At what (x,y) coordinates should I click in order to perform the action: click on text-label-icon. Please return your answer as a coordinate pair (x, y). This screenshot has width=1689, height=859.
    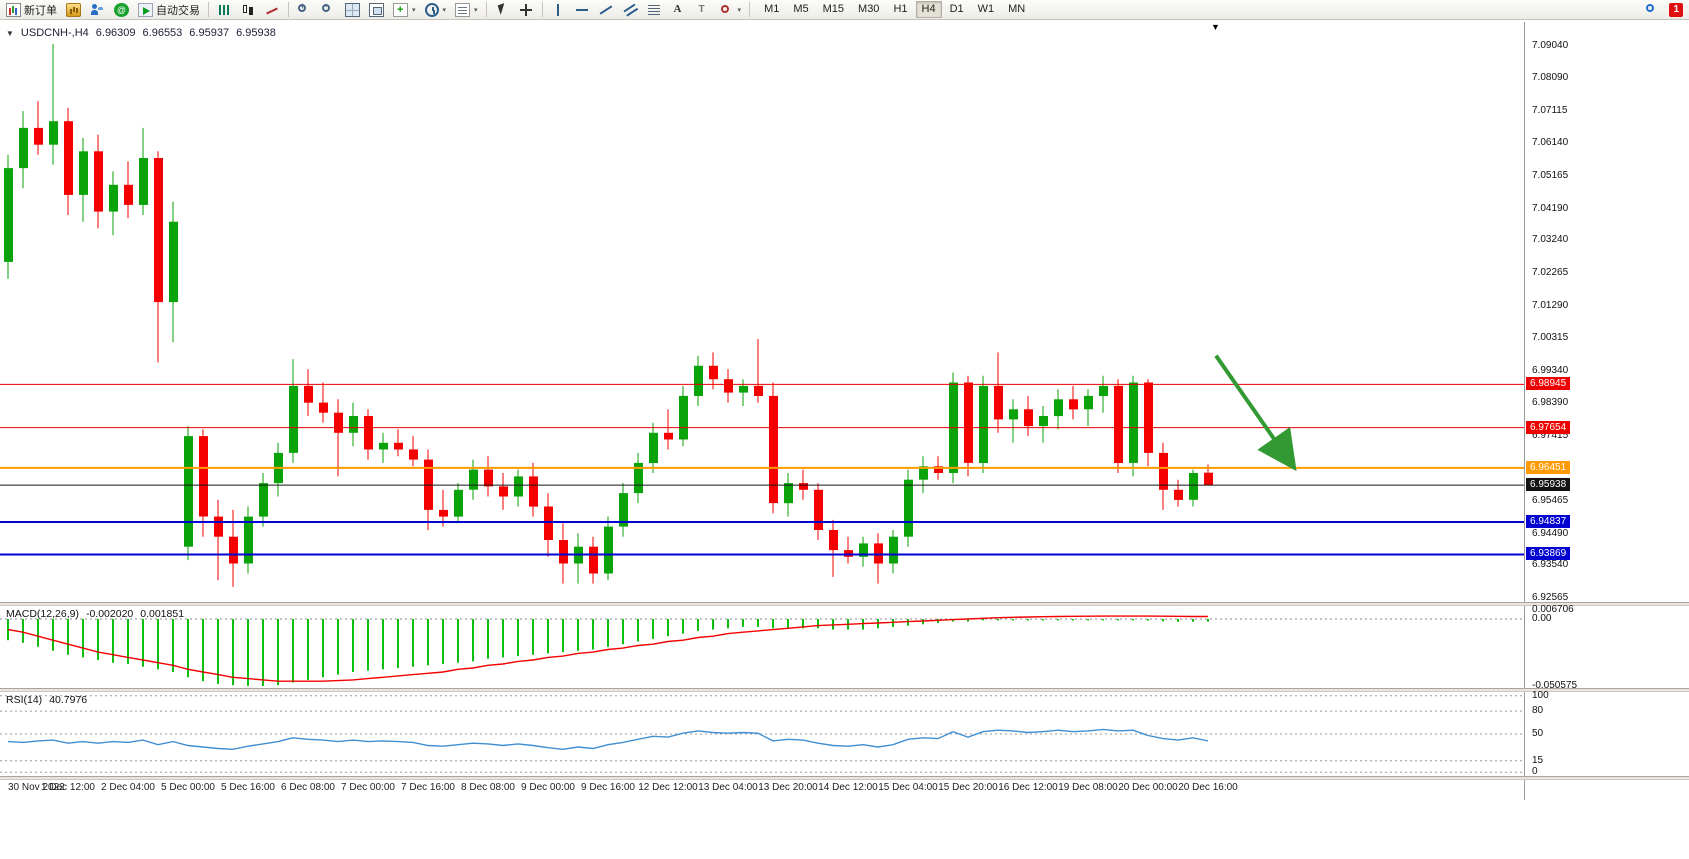
    Looking at the image, I should click on (702, 10).